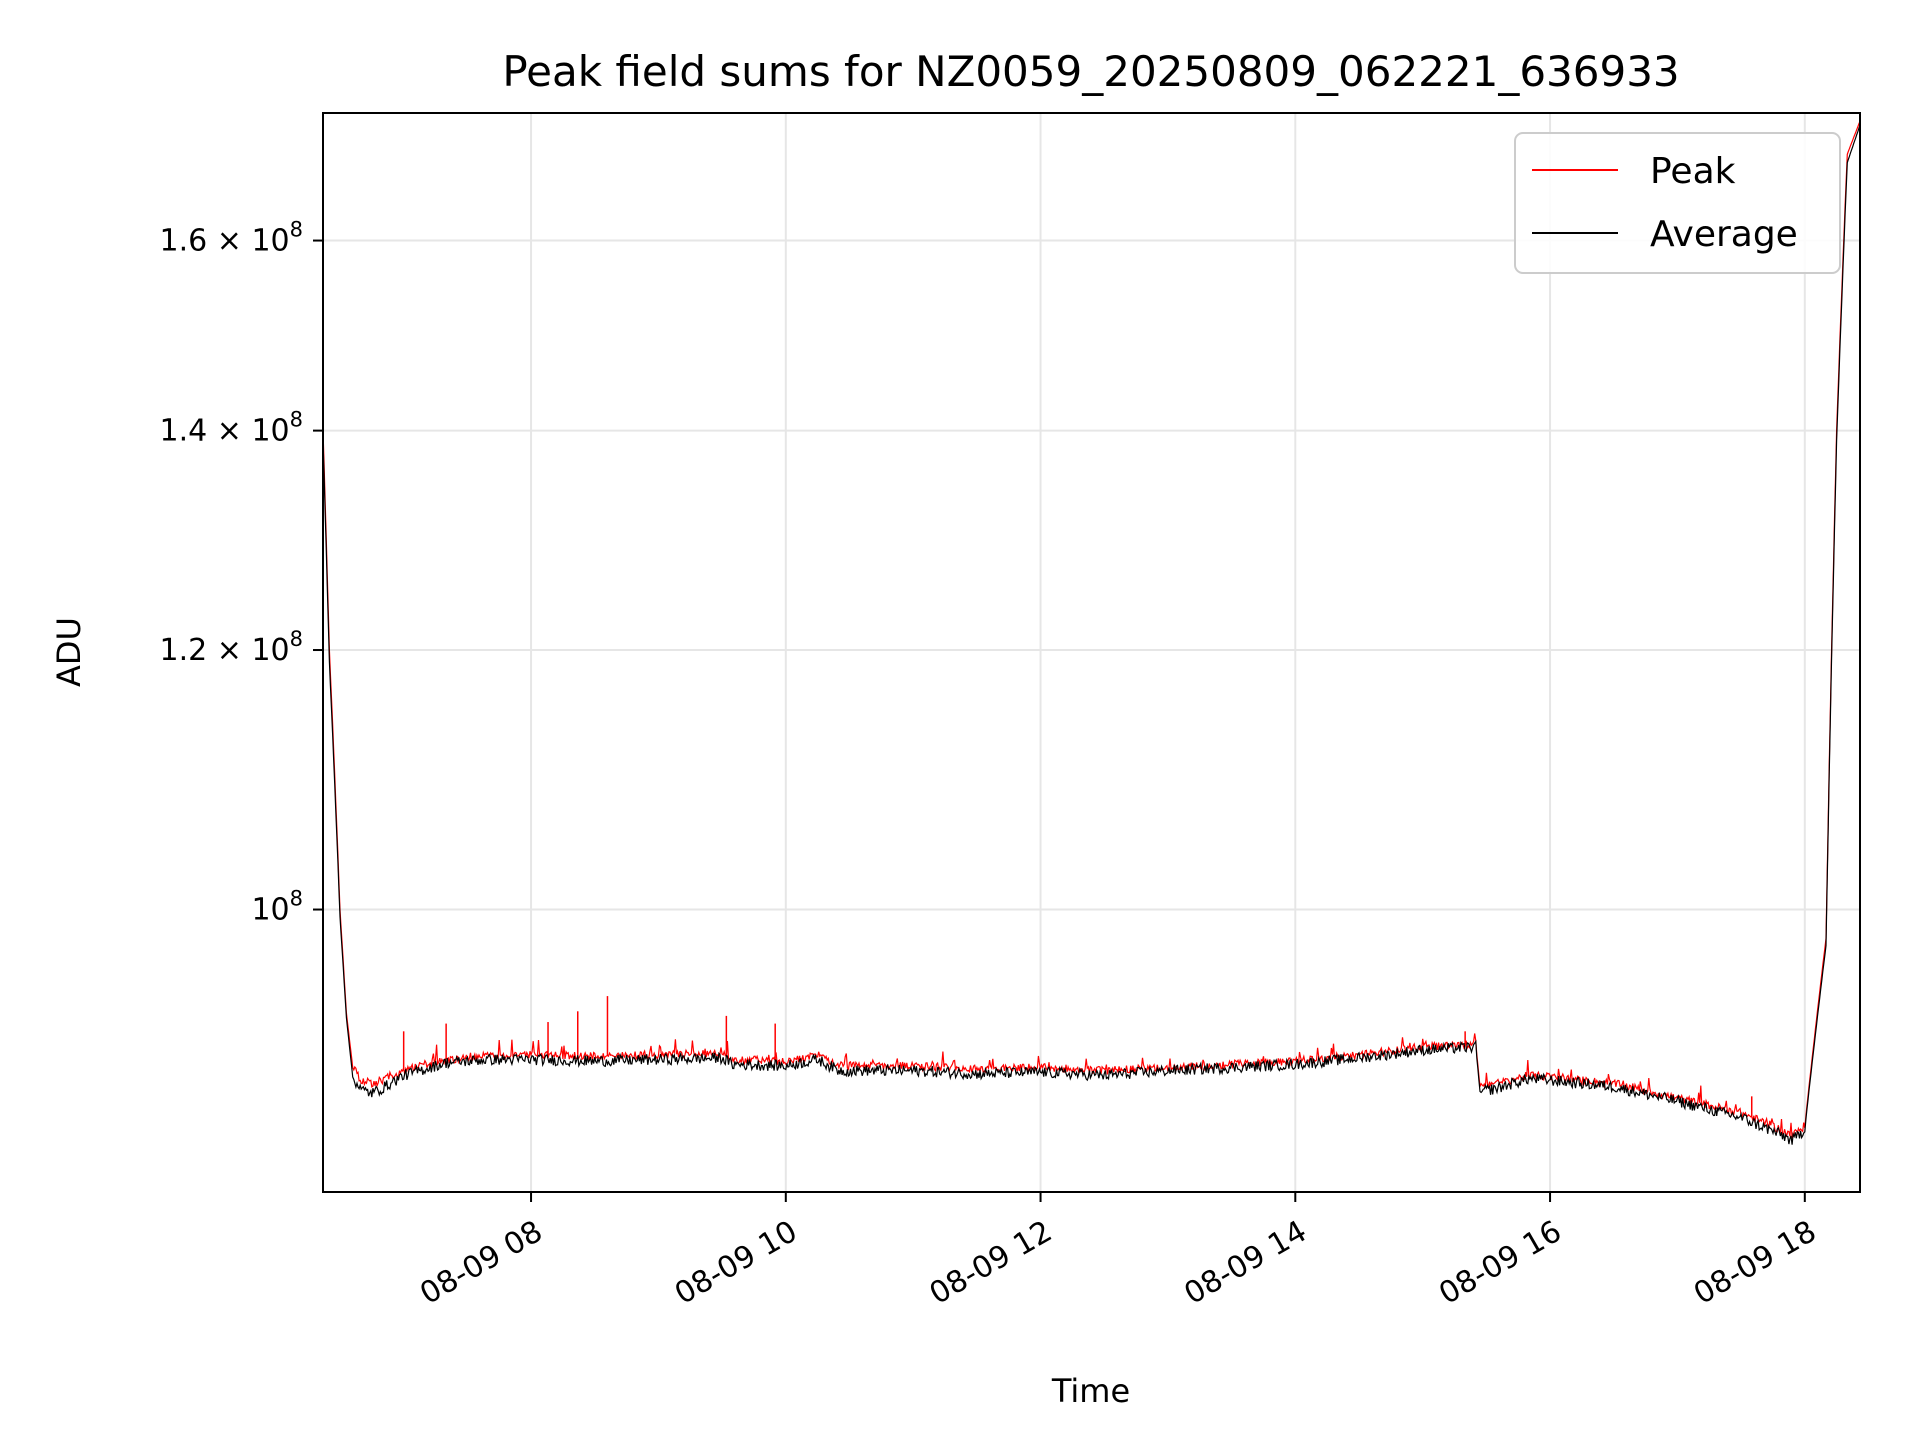 This screenshot has height=1440, width=1920. I want to click on y-tick-label: 108, so click(277, 907).